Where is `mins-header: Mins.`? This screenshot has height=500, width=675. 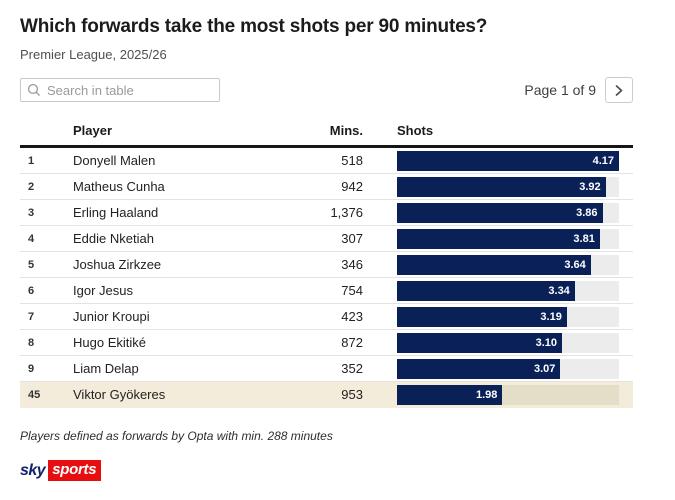
mins-header: Mins. is located at coordinates (346, 130).